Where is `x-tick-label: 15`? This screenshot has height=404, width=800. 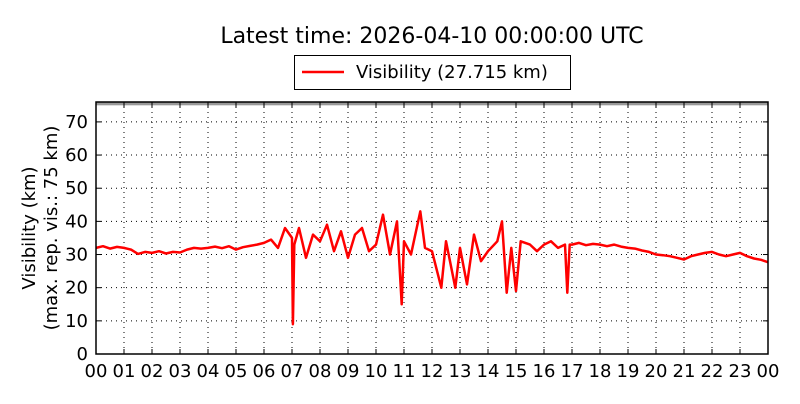 x-tick-label: 15 is located at coordinates (516, 371).